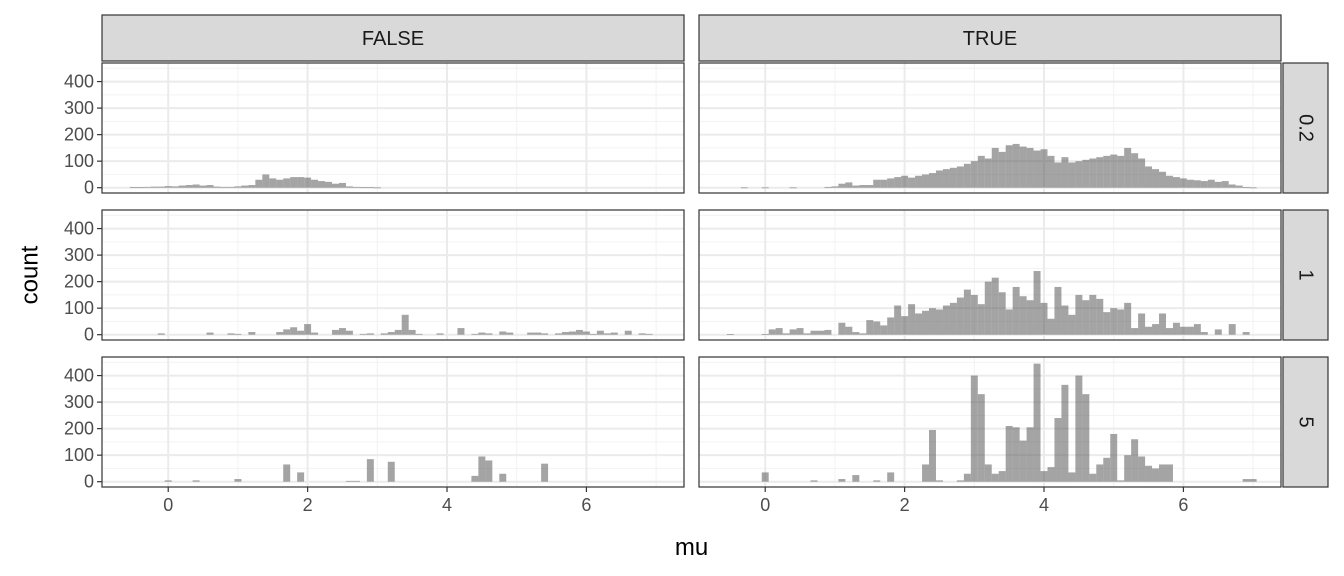 The height and width of the screenshot is (576, 1344). I want to click on strip-label-col: TRUE, so click(990, 39).